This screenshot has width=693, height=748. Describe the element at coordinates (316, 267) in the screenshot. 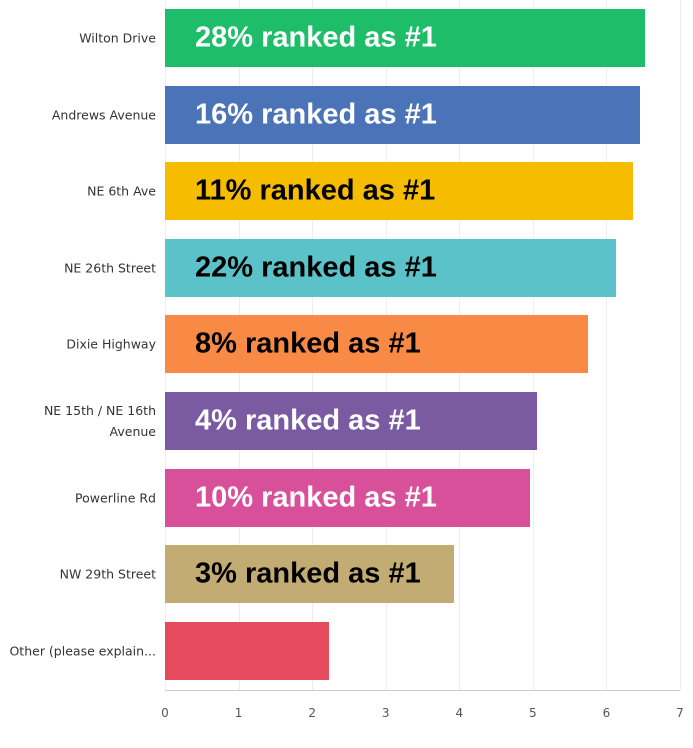

I see `bar-annotation: 22% ranked as #1` at that location.